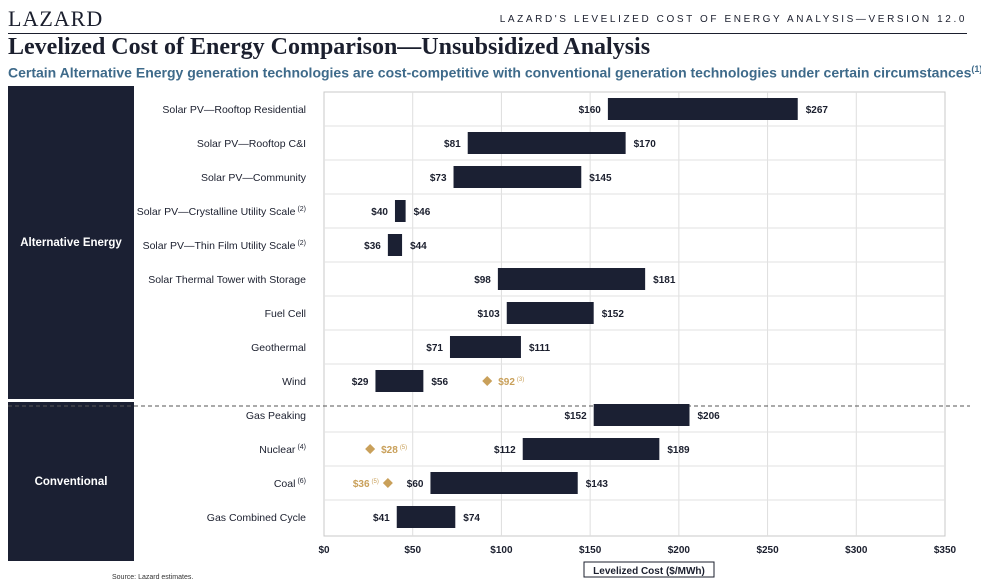 The height and width of the screenshot is (581, 981). What do you see at coordinates (277, 450) in the screenshot?
I see `row-label-text: Nuclear` at bounding box center [277, 450].